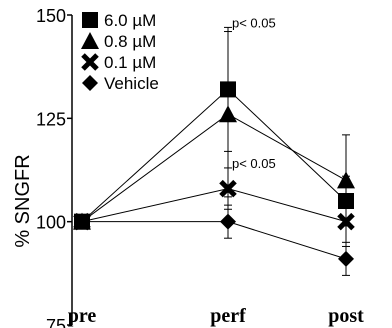  What do you see at coordinates (23, 200) in the screenshot?
I see `y-axis-label: % SNGFR` at bounding box center [23, 200].